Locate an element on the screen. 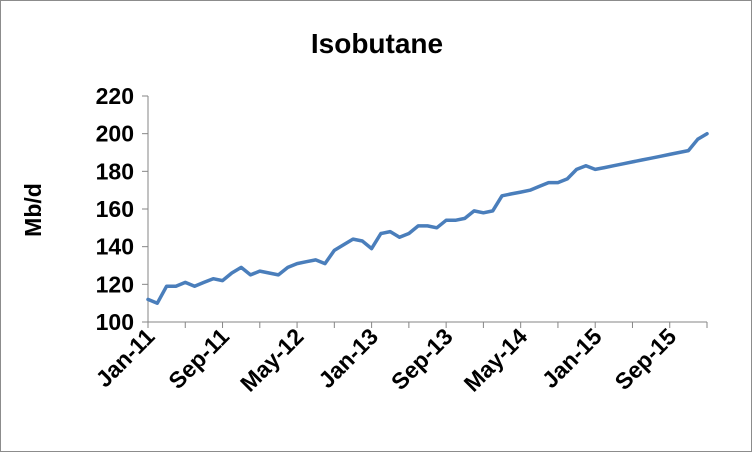 This screenshot has height=452, width=752. x-tick-label: Sep-13 is located at coordinates (422, 359).